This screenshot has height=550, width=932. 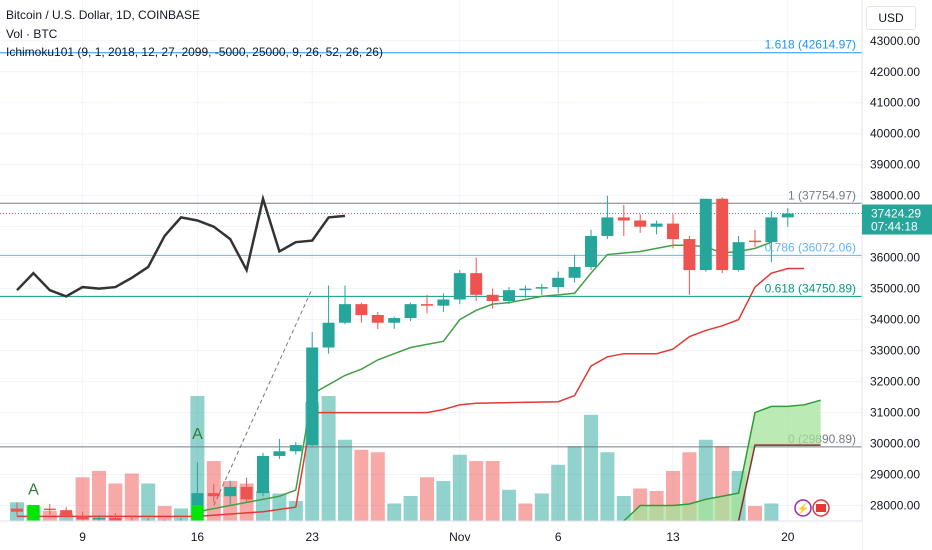 What do you see at coordinates (810, 247) in the screenshot?
I see `fib-level-label: 0.786 (36072.06)` at bounding box center [810, 247].